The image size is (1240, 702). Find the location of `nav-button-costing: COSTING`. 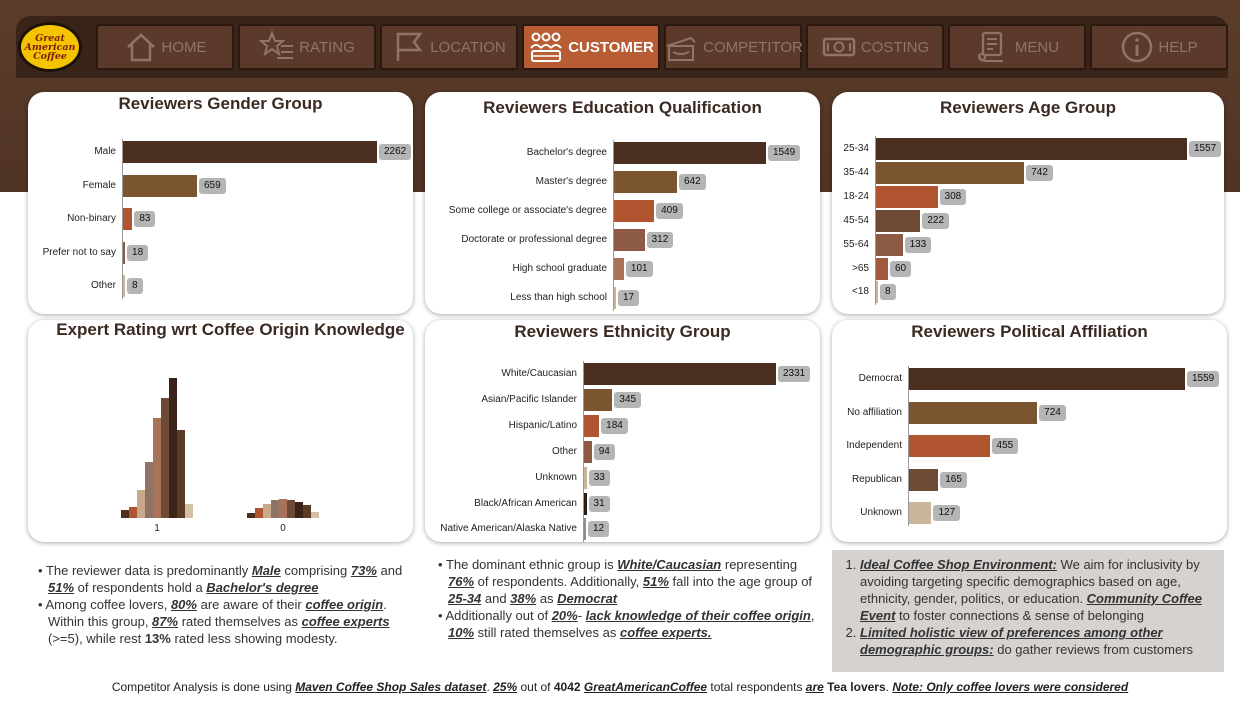

nav-button-costing: COSTING is located at coordinates (875, 47).